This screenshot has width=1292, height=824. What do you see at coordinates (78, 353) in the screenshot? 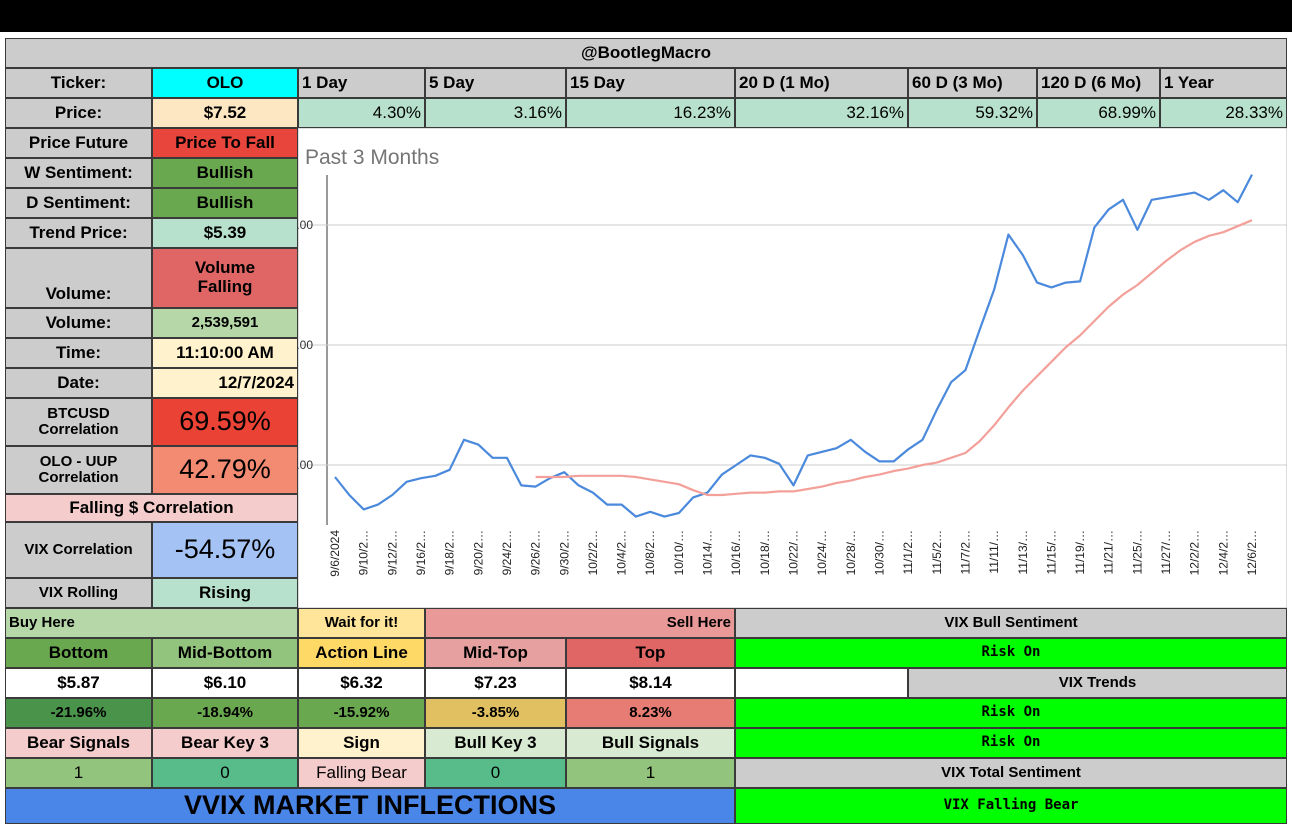
I see `cell: Time:` at bounding box center [78, 353].